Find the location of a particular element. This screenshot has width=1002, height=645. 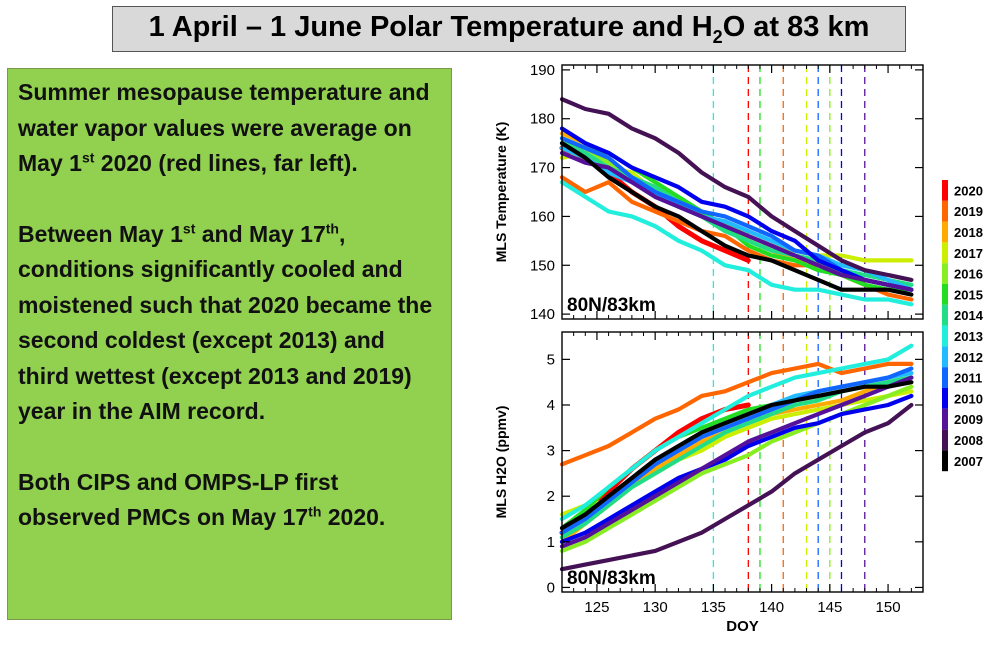

legend-label-2011: 2011 is located at coordinates (968, 378).